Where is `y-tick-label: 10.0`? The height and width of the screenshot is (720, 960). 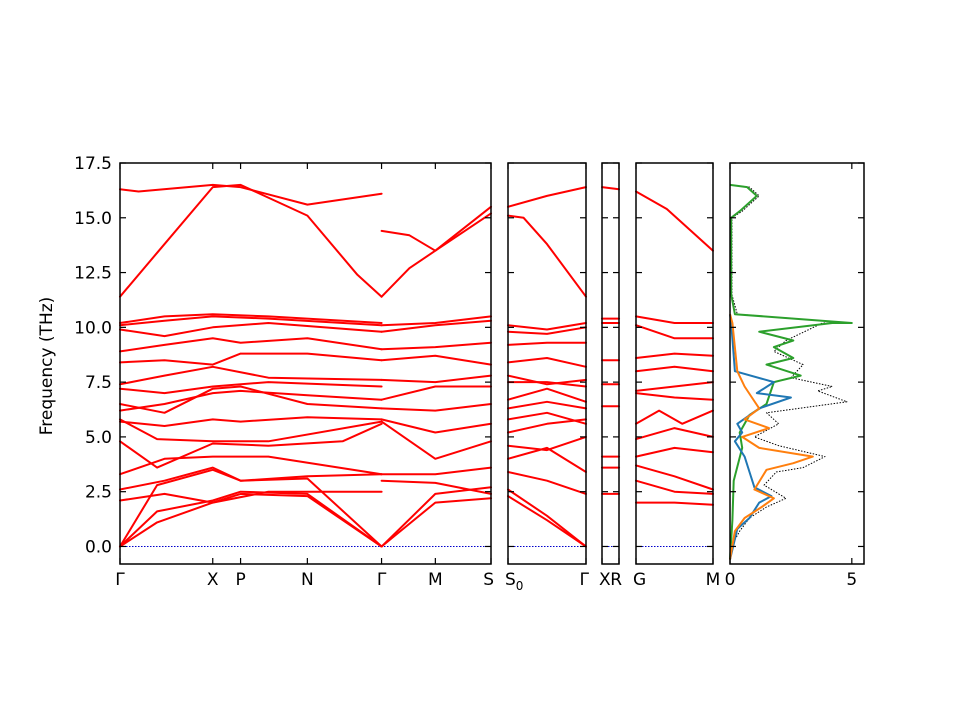
y-tick-label: 10.0 is located at coordinates (93, 328).